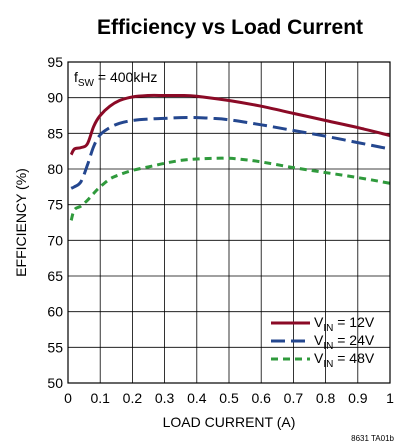 The width and height of the screenshot is (395, 442). What do you see at coordinates (354, 358) in the screenshot?
I see `legend-label-rest: = 48V` at bounding box center [354, 358].